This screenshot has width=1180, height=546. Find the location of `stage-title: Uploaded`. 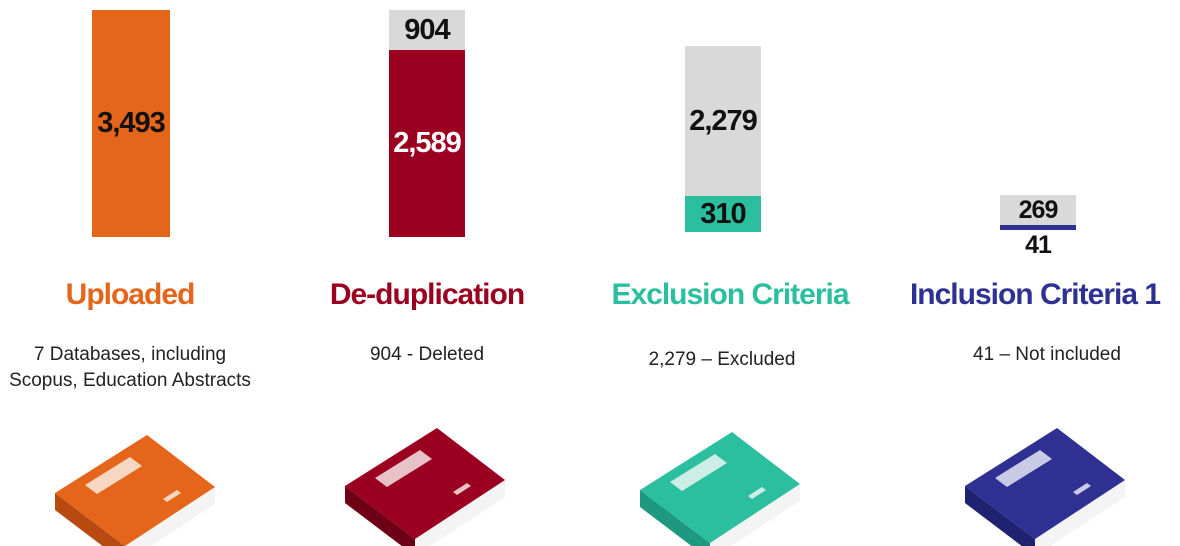

stage-title: Uploaded is located at coordinates (130, 294).